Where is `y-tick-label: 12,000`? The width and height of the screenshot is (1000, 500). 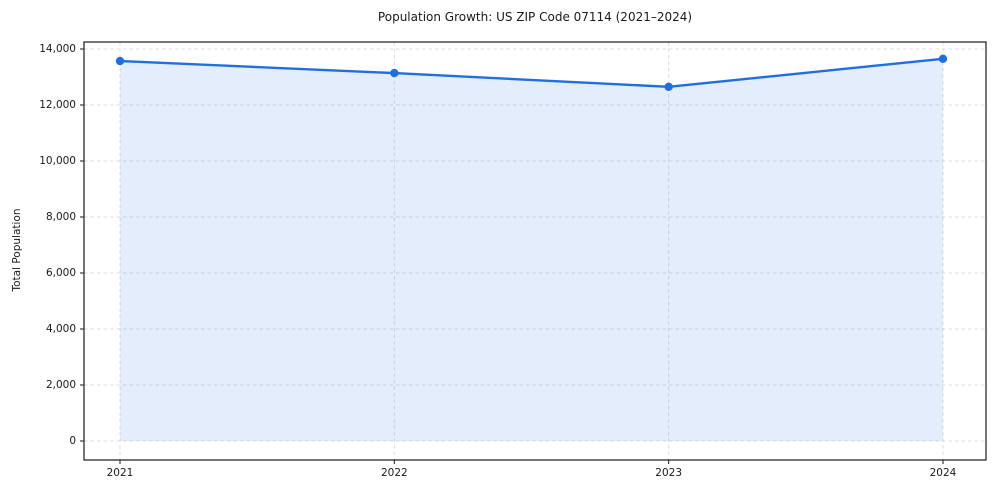
y-tick-label: 12,000 is located at coordinates (57, 105).